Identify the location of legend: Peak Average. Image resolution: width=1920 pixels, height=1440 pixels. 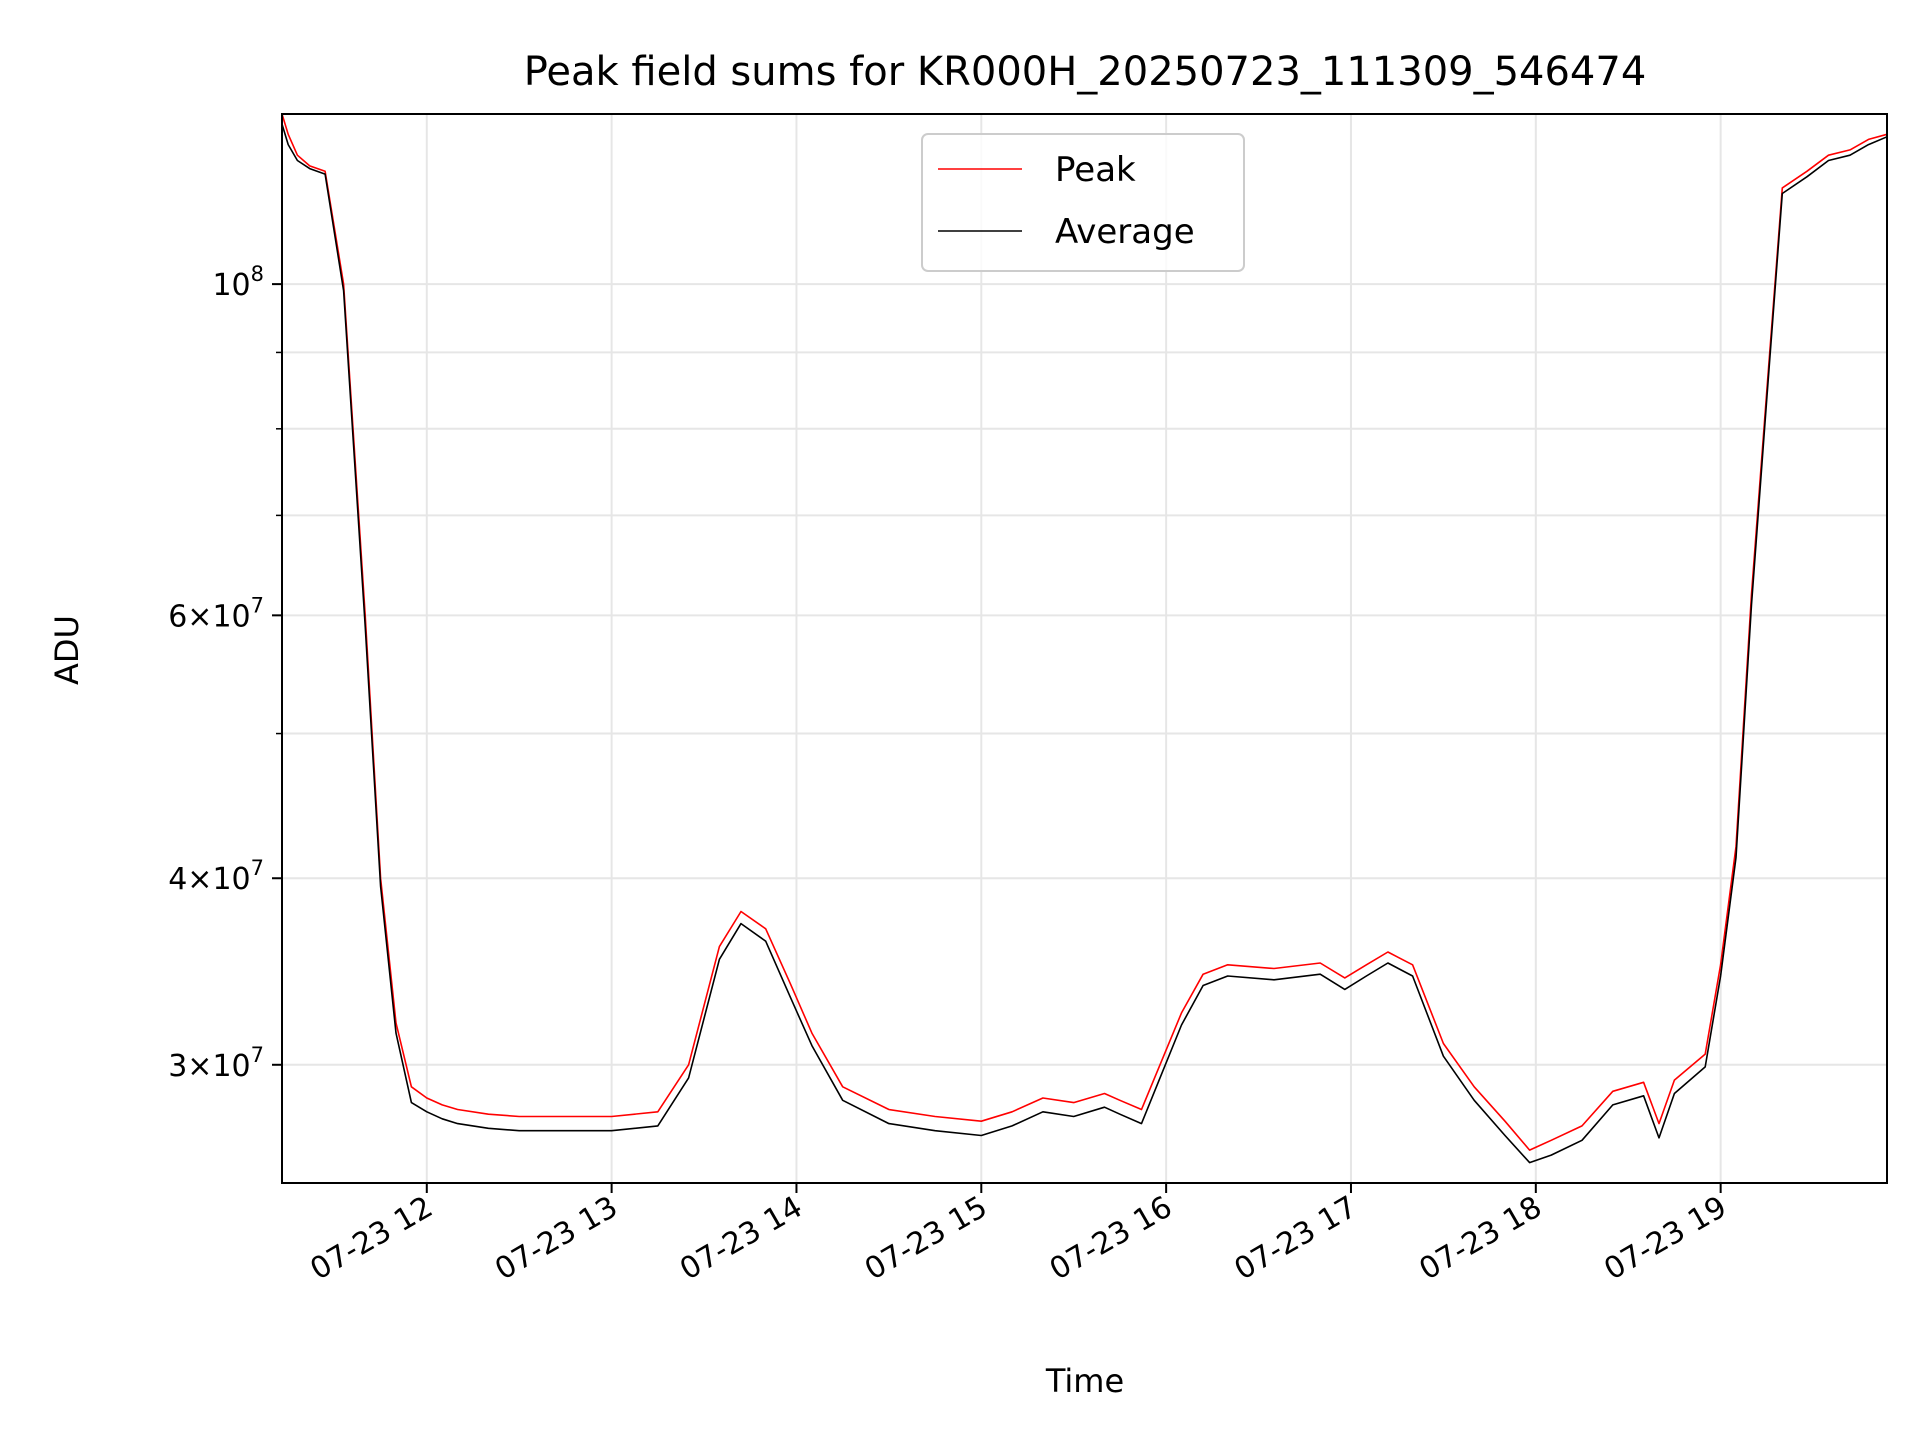
(1083, 202).